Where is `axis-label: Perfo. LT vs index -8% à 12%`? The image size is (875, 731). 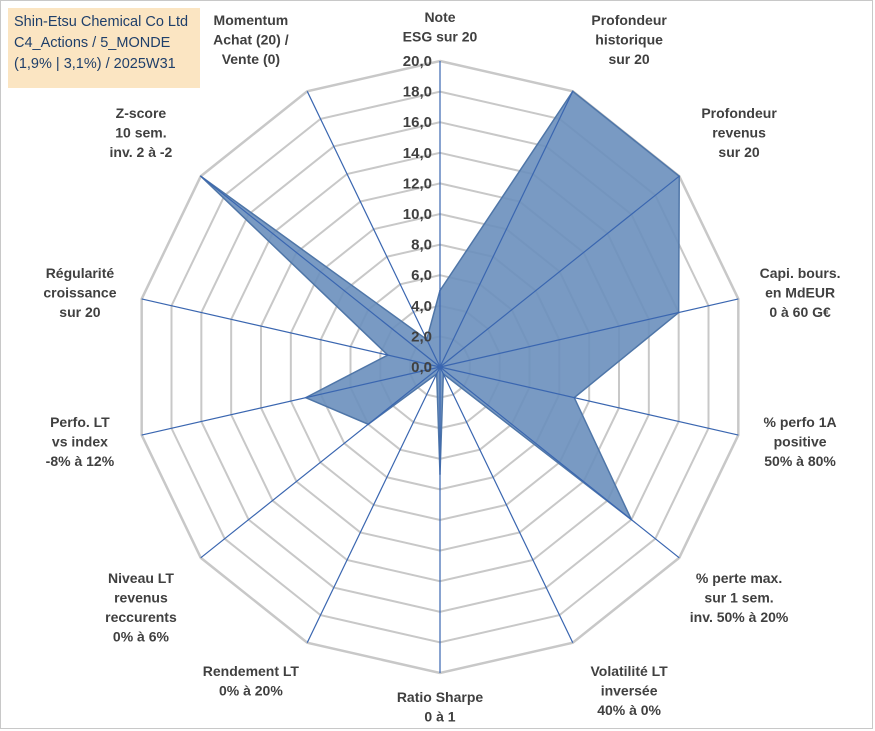
axis-label: Perfo. LT vs index -8% à 12% is located at coordinates (80, 441).